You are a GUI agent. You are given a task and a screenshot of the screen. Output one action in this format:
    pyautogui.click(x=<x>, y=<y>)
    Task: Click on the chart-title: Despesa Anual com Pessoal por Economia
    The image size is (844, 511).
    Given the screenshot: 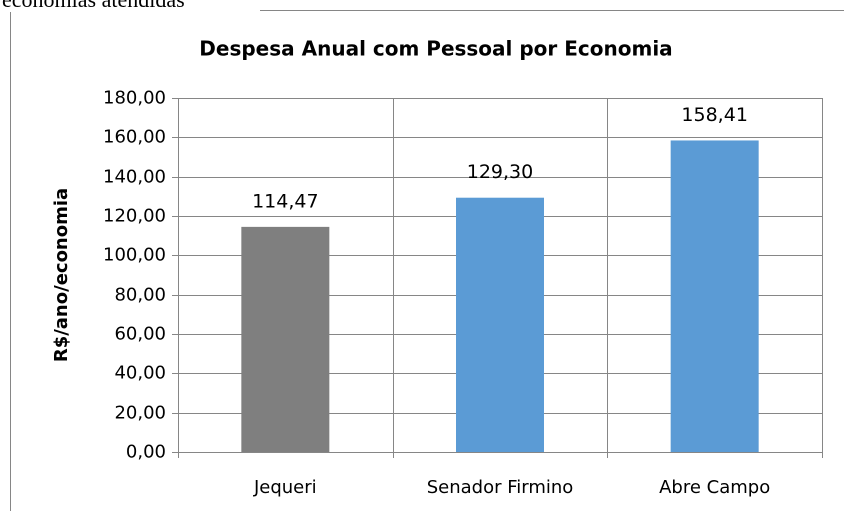 What is the action you would take?
    pyautogui.click(x=435, y=49)
    